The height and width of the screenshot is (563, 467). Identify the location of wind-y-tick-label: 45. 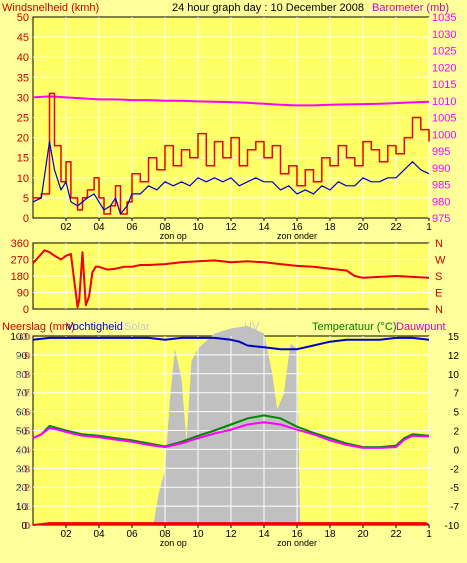
(23, 38).